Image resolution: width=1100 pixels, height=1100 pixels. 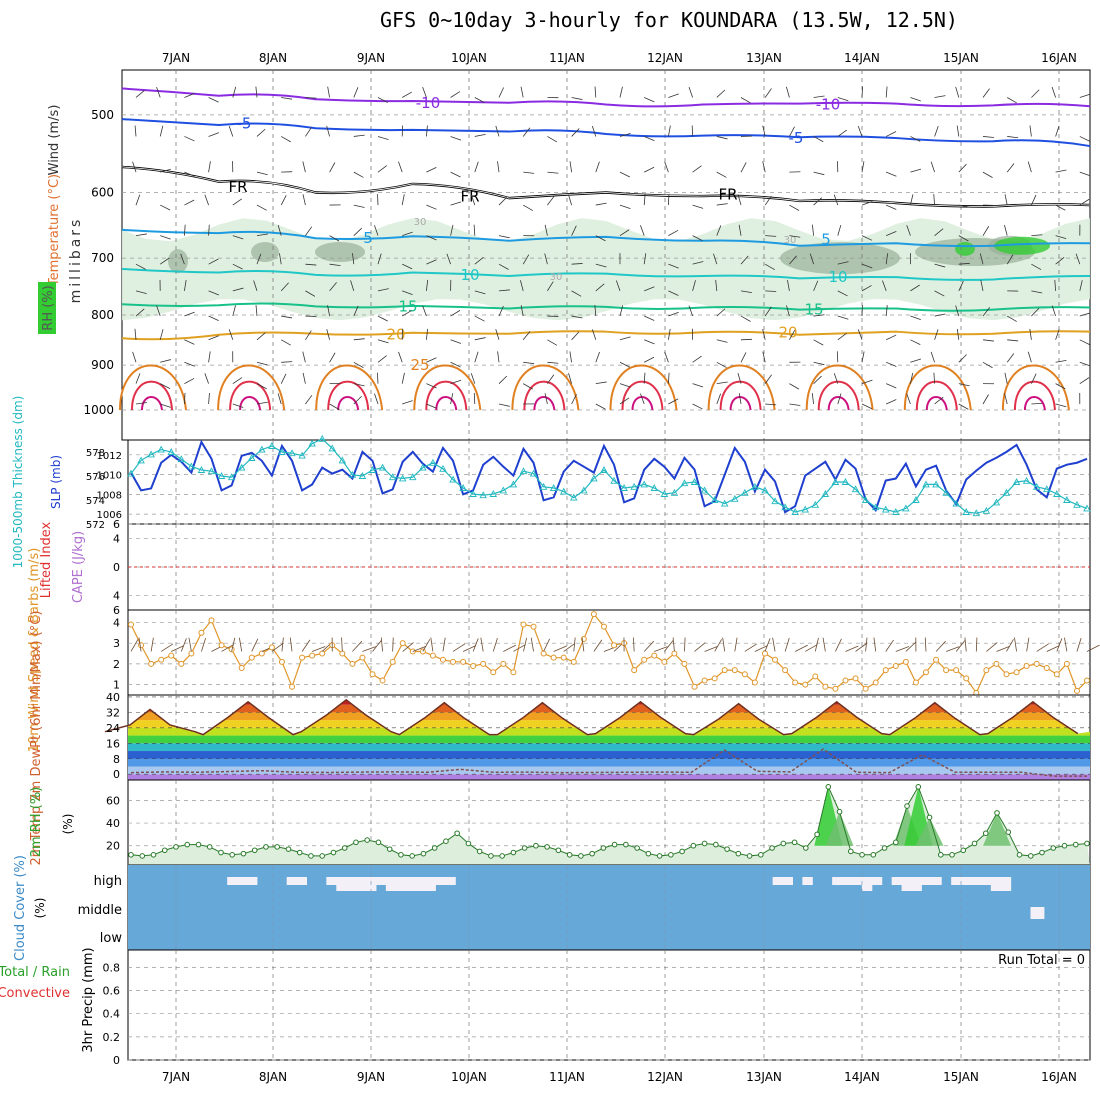 I want to click on day-label-bottom: 16JAN, so click(x=1059, y=1077).